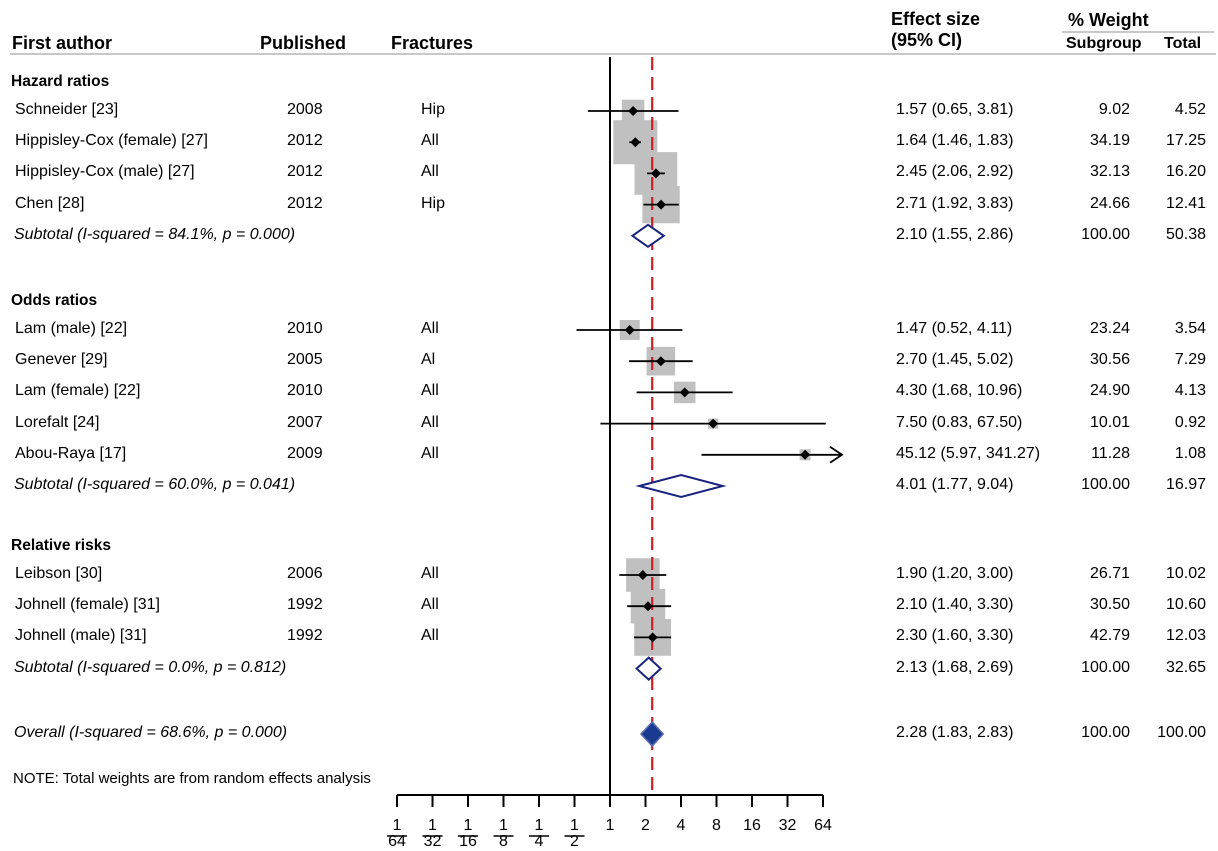 The image size is (1218, 851). I want to click on study-weight-subgroup: 30.50, so click(1109, 605).